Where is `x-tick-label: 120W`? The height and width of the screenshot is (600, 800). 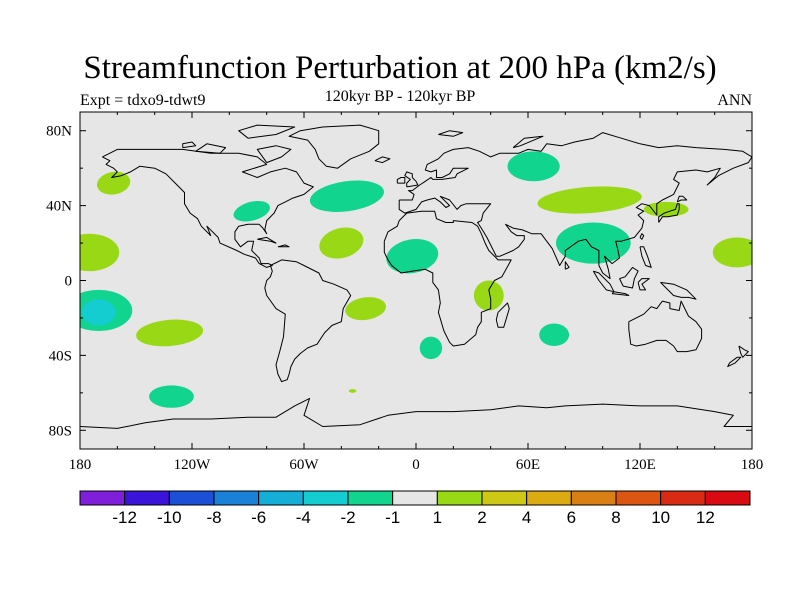
x-tick-label: 120W is located at coordinates (193, 465).